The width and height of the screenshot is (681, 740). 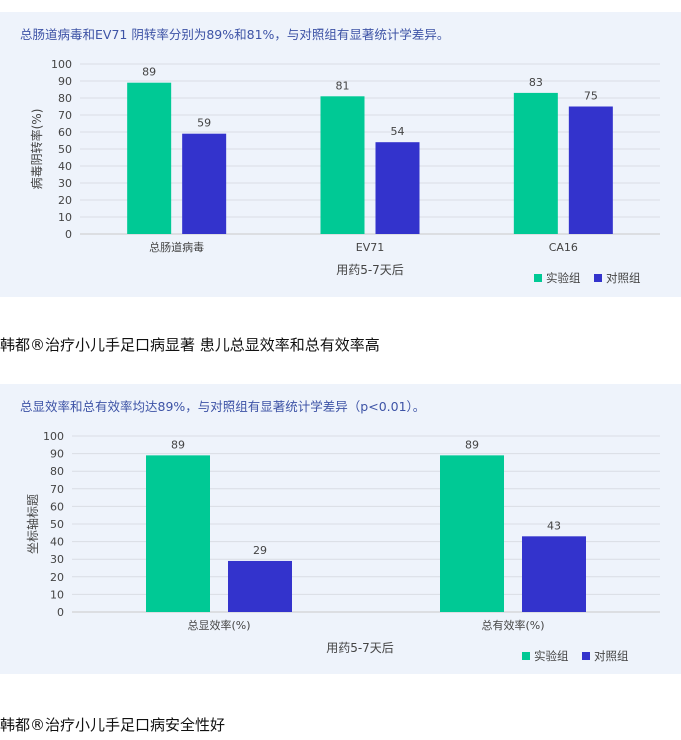 What do you see at coordinates (536, 82) in the screenshot?
I see `bar-value-label: 83` at bounding box center [536, 82].